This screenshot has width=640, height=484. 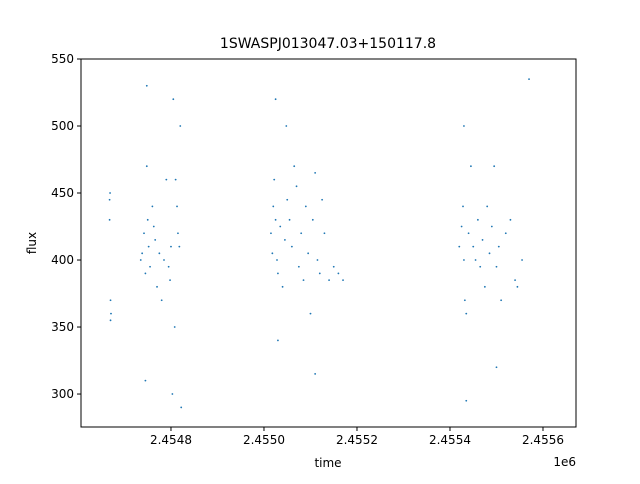 I want to click on y-tick-label: 500, so click(x=62, y=126).